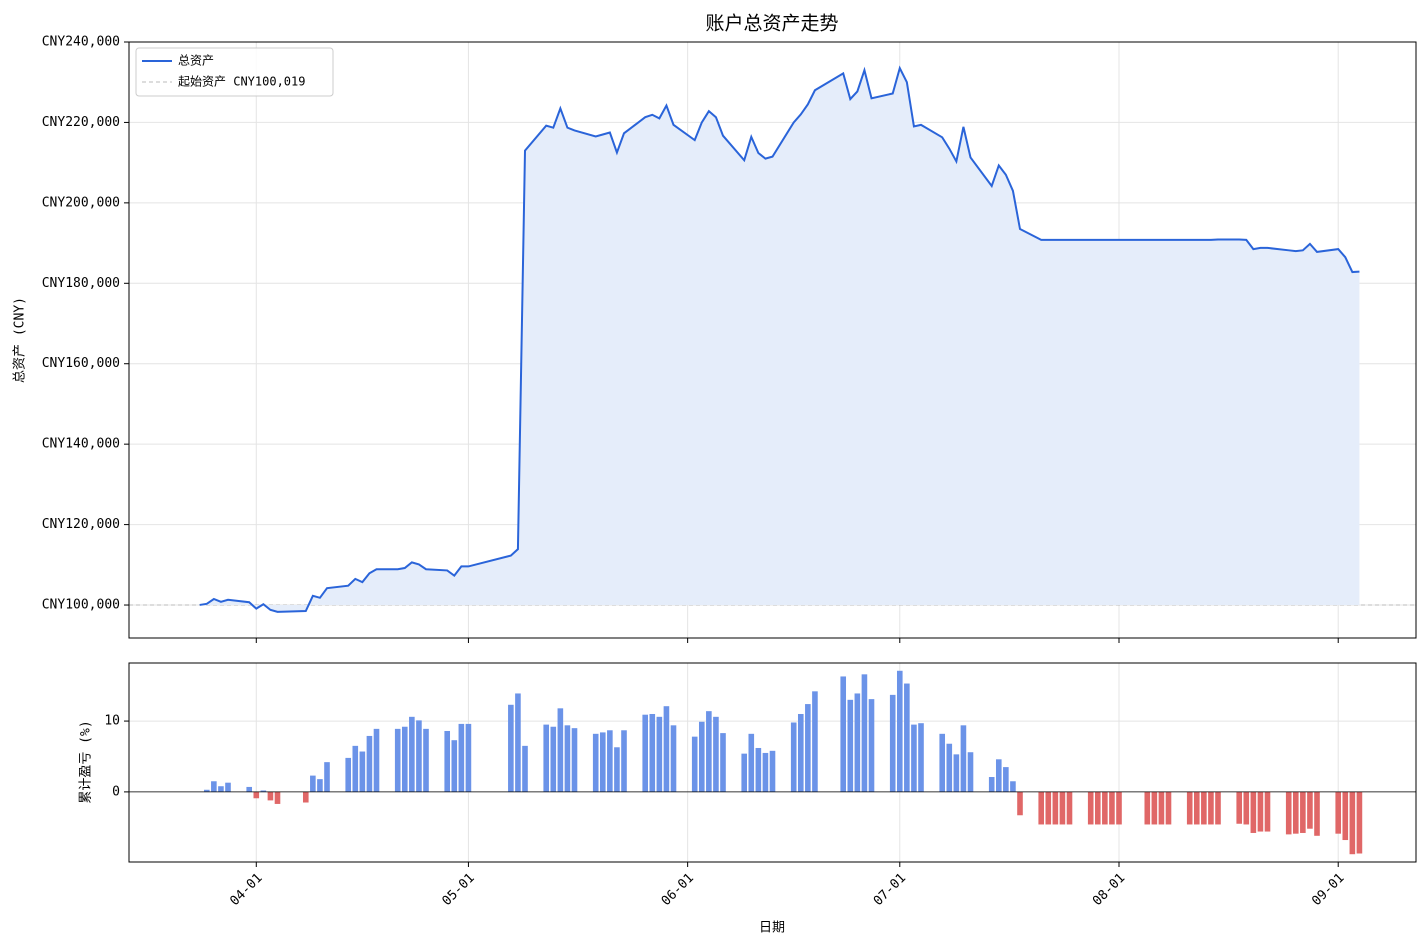 This screenshot has height=947, width=1427. Describe the element at coordinates (241, 82) in the screenshot. I see `legend-label: 起始资产 CNY100,019` at that location.